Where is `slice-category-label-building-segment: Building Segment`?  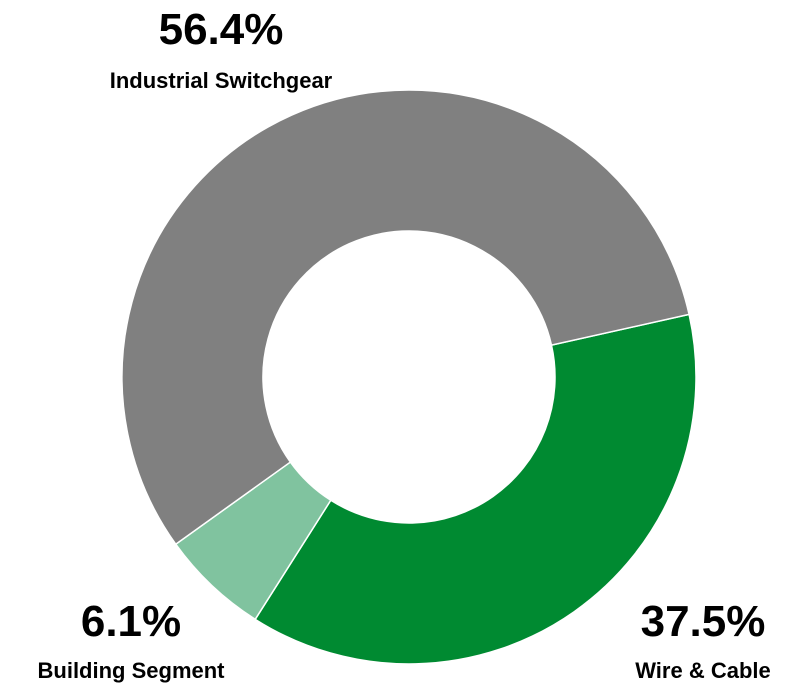 slice-category-label-building-segment: Building Segment is located at coordinates (132, 670).